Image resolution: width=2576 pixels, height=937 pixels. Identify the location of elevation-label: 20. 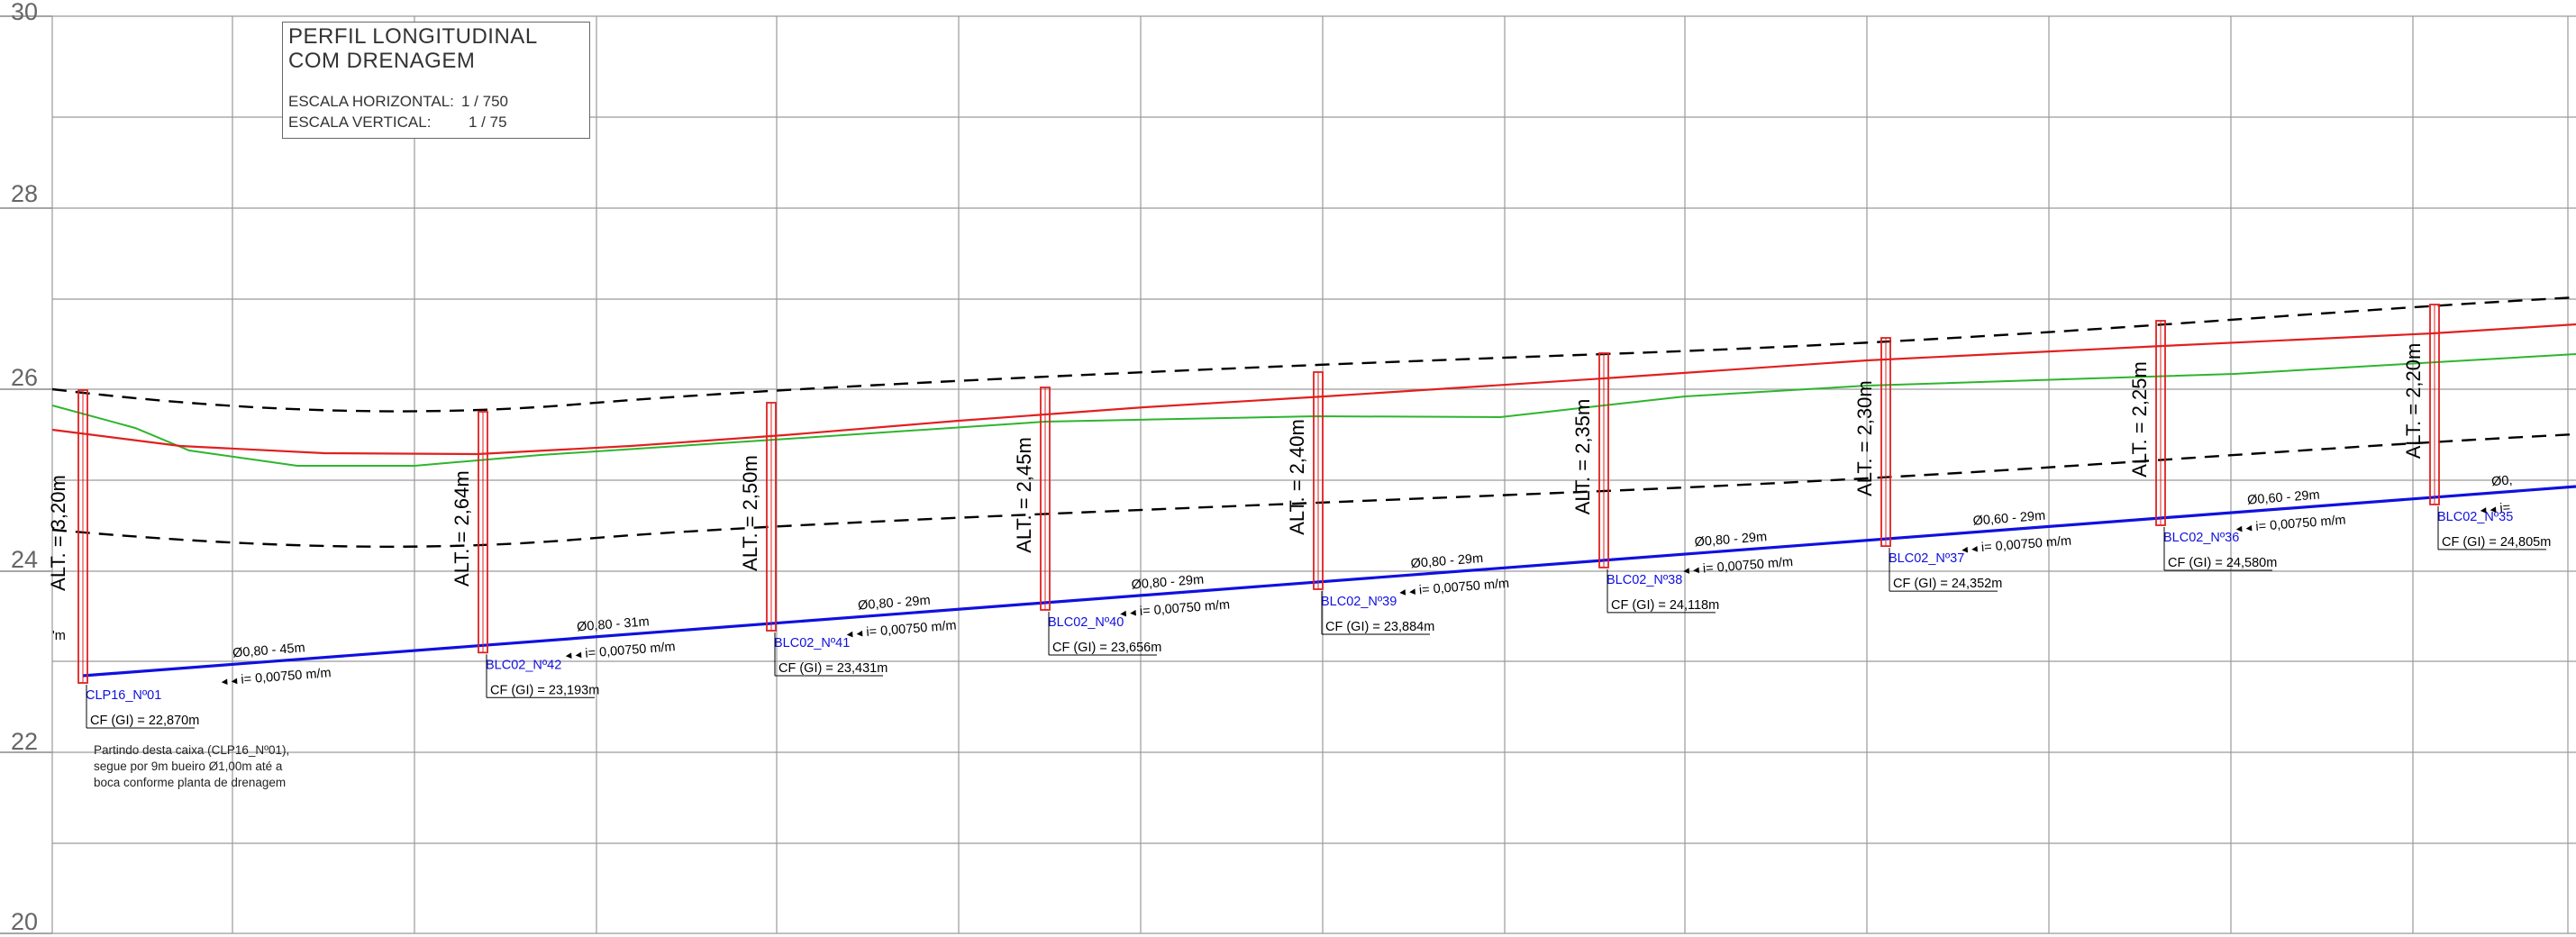
(24, 922).